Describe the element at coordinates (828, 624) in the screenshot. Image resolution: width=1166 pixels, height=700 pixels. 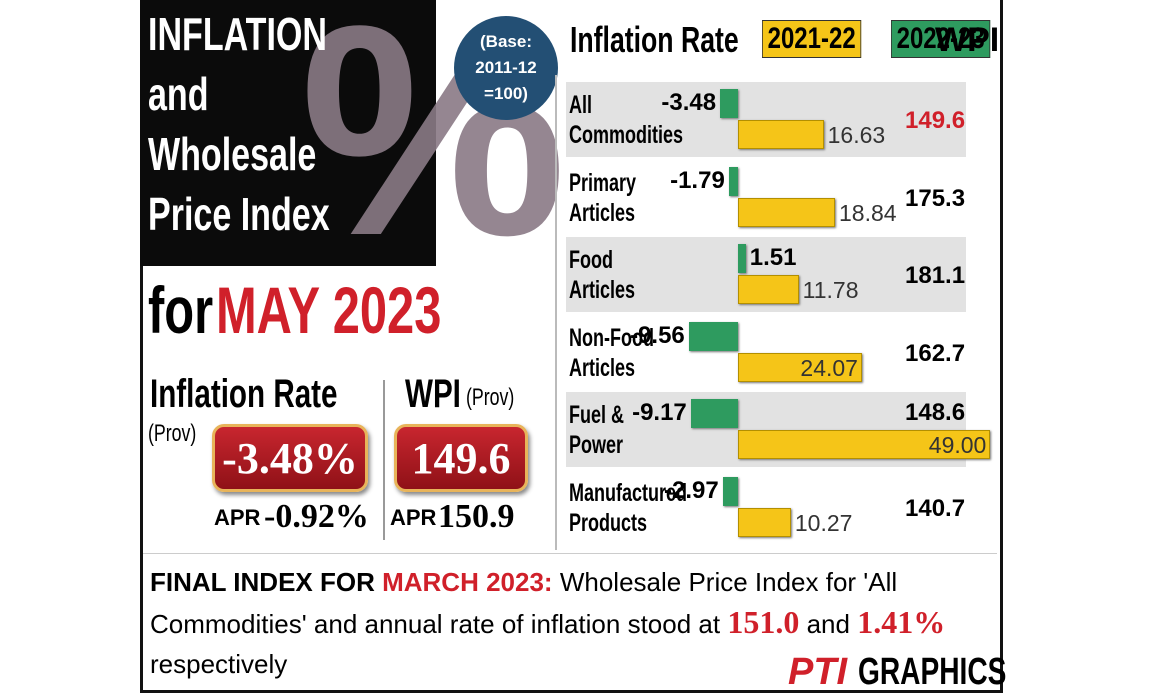
I see `footer-and: and` at that location.